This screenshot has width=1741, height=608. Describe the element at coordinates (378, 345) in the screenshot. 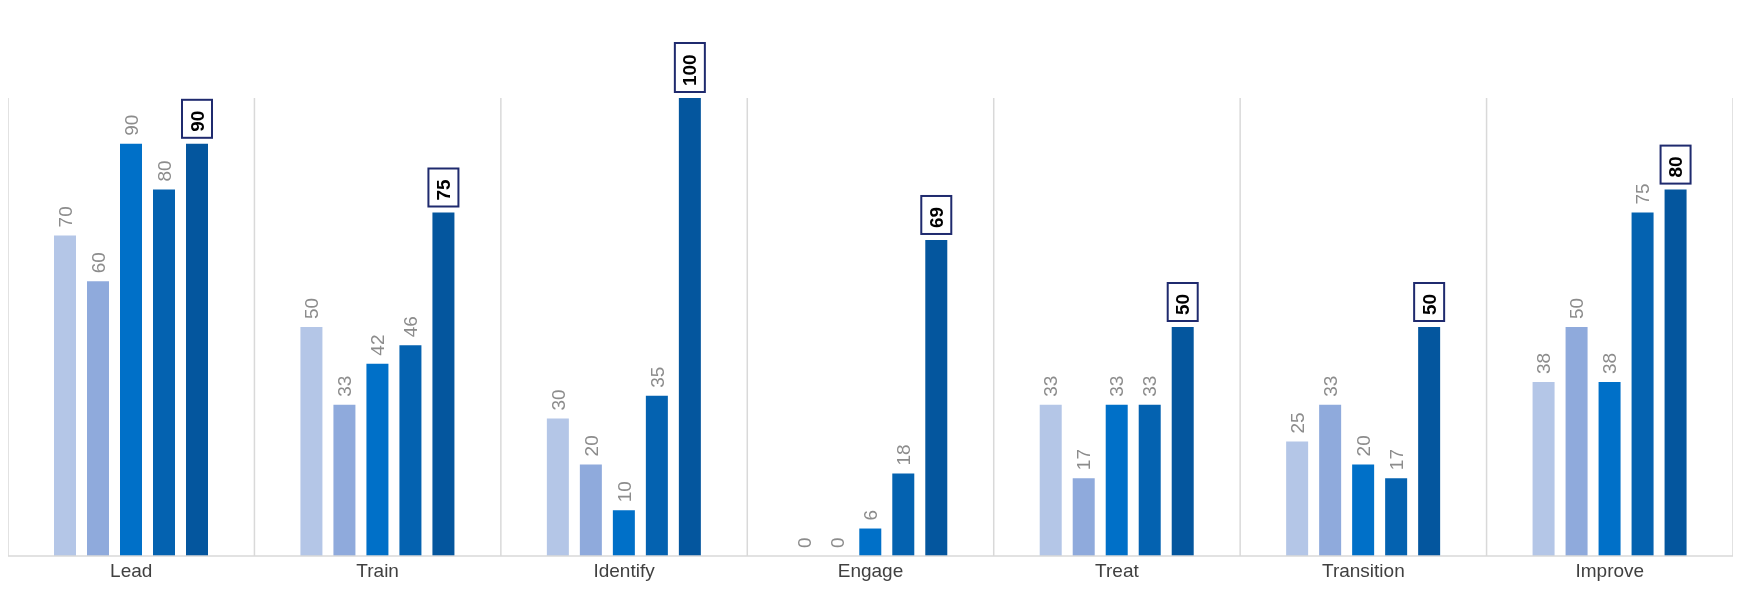

I see `data-label: 42` at that location.